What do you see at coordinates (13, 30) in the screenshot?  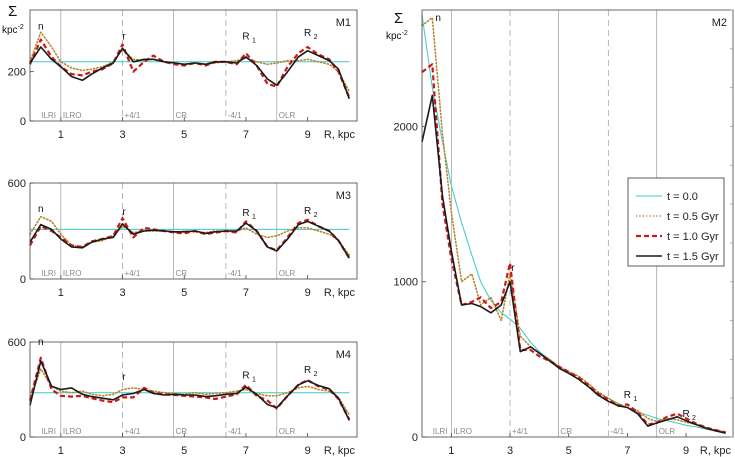 I see `y-unit-left: kpc-2` at bounding box center [13, 30].